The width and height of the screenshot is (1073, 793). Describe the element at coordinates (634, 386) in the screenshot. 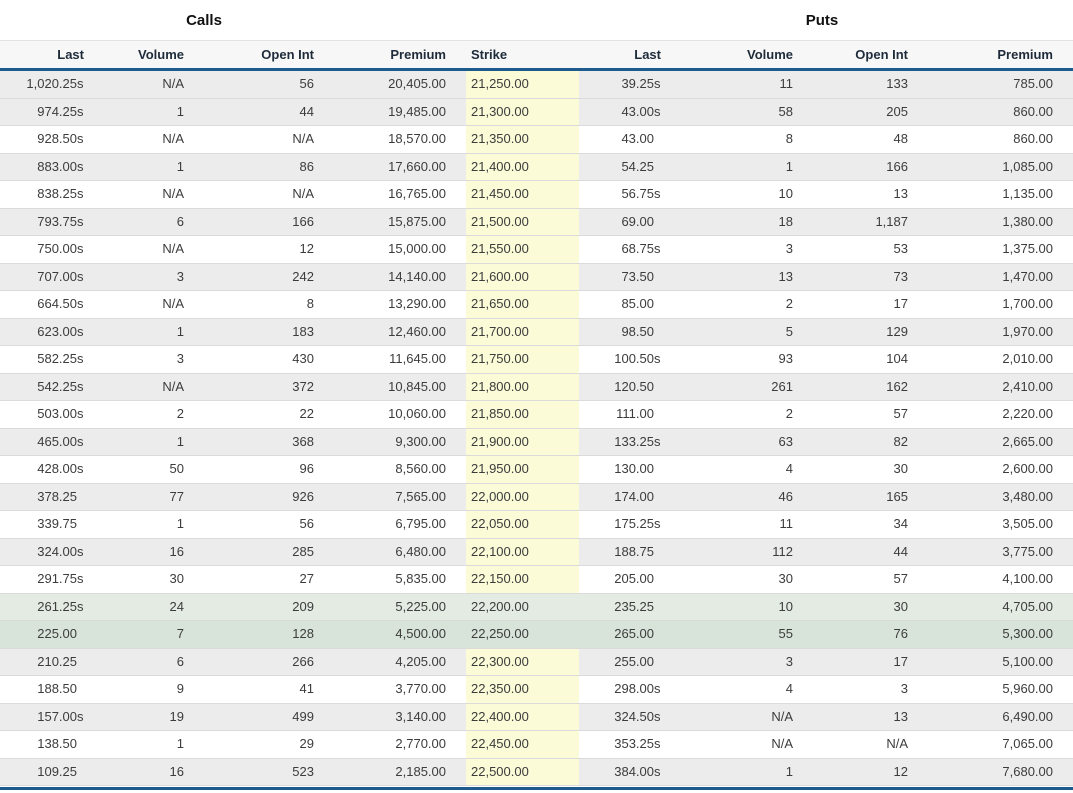

I see `puts-last-cell: 120.50` at that location.